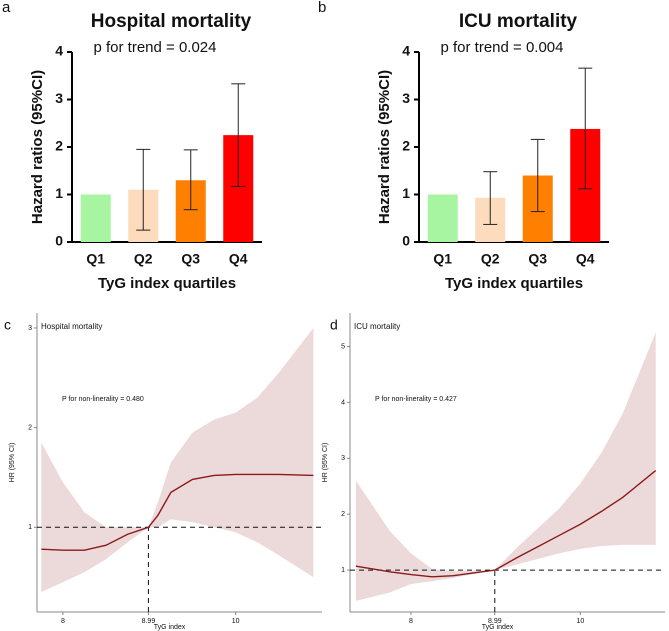 This screenshot has height=631, width=669. What do you see at coordinates (154, 47) in the screenshot?
I see `subtitle: p for trend = 0.024` at bounding box center [154, 47].